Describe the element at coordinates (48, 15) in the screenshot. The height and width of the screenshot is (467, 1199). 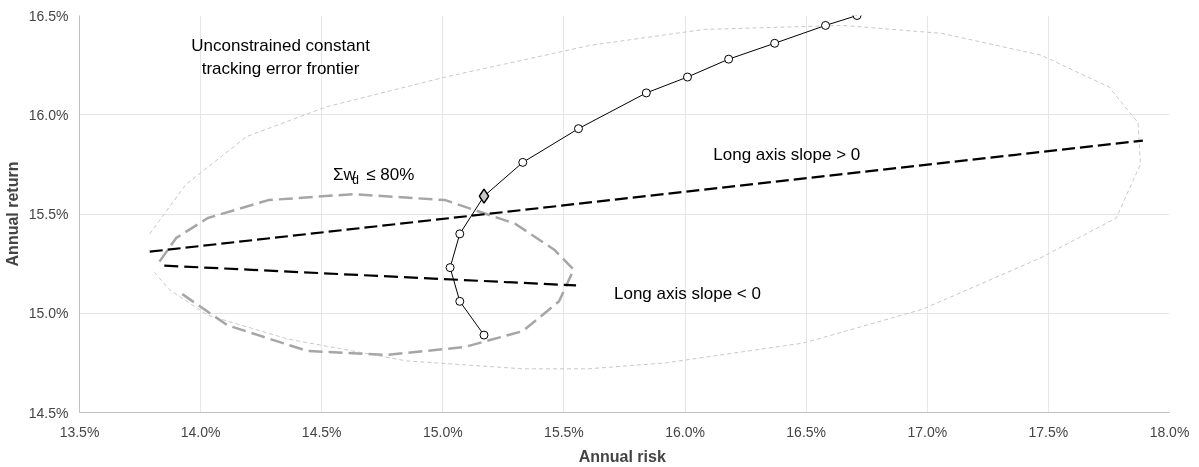
I see `y-tick-label: 16.5%` at that location.